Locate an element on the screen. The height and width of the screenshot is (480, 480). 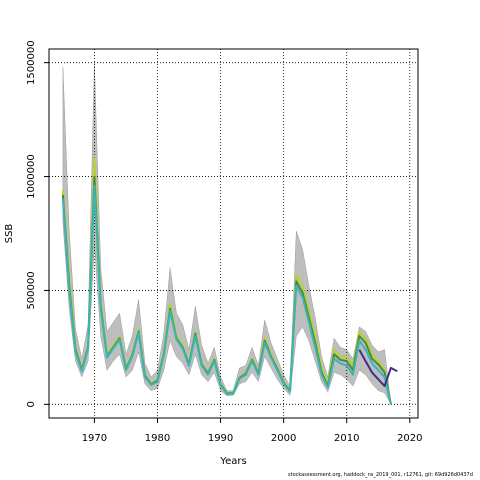
y-tick-label: 500000 is located at coordinates (31, 290).